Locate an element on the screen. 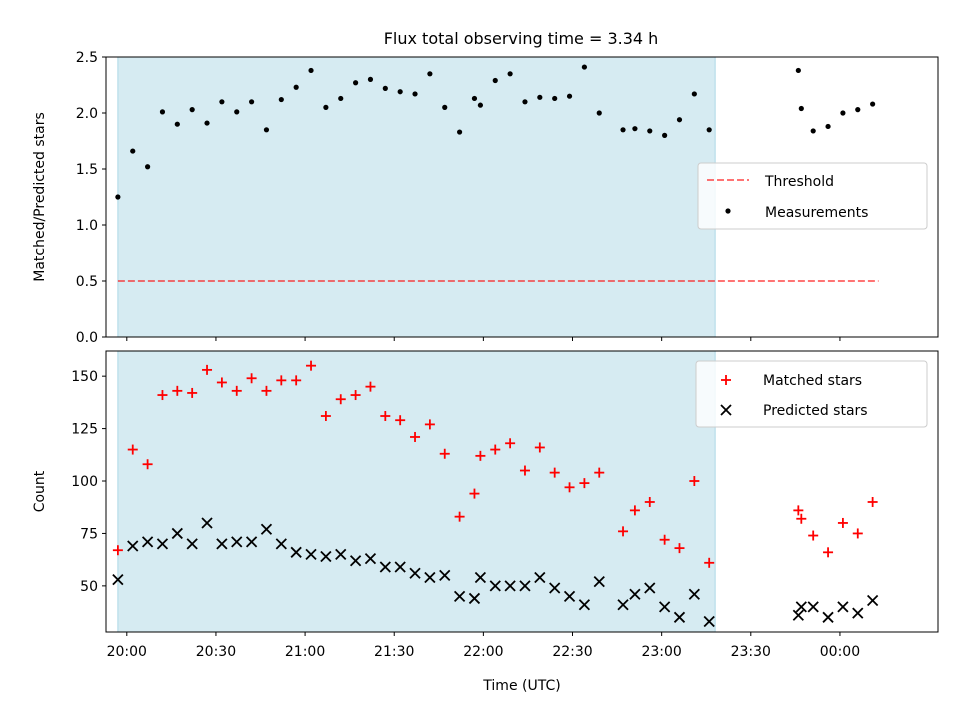 This screenshot has width=960, height=720. x-tick-label: 21:00 is located at coordinates (305, 652).